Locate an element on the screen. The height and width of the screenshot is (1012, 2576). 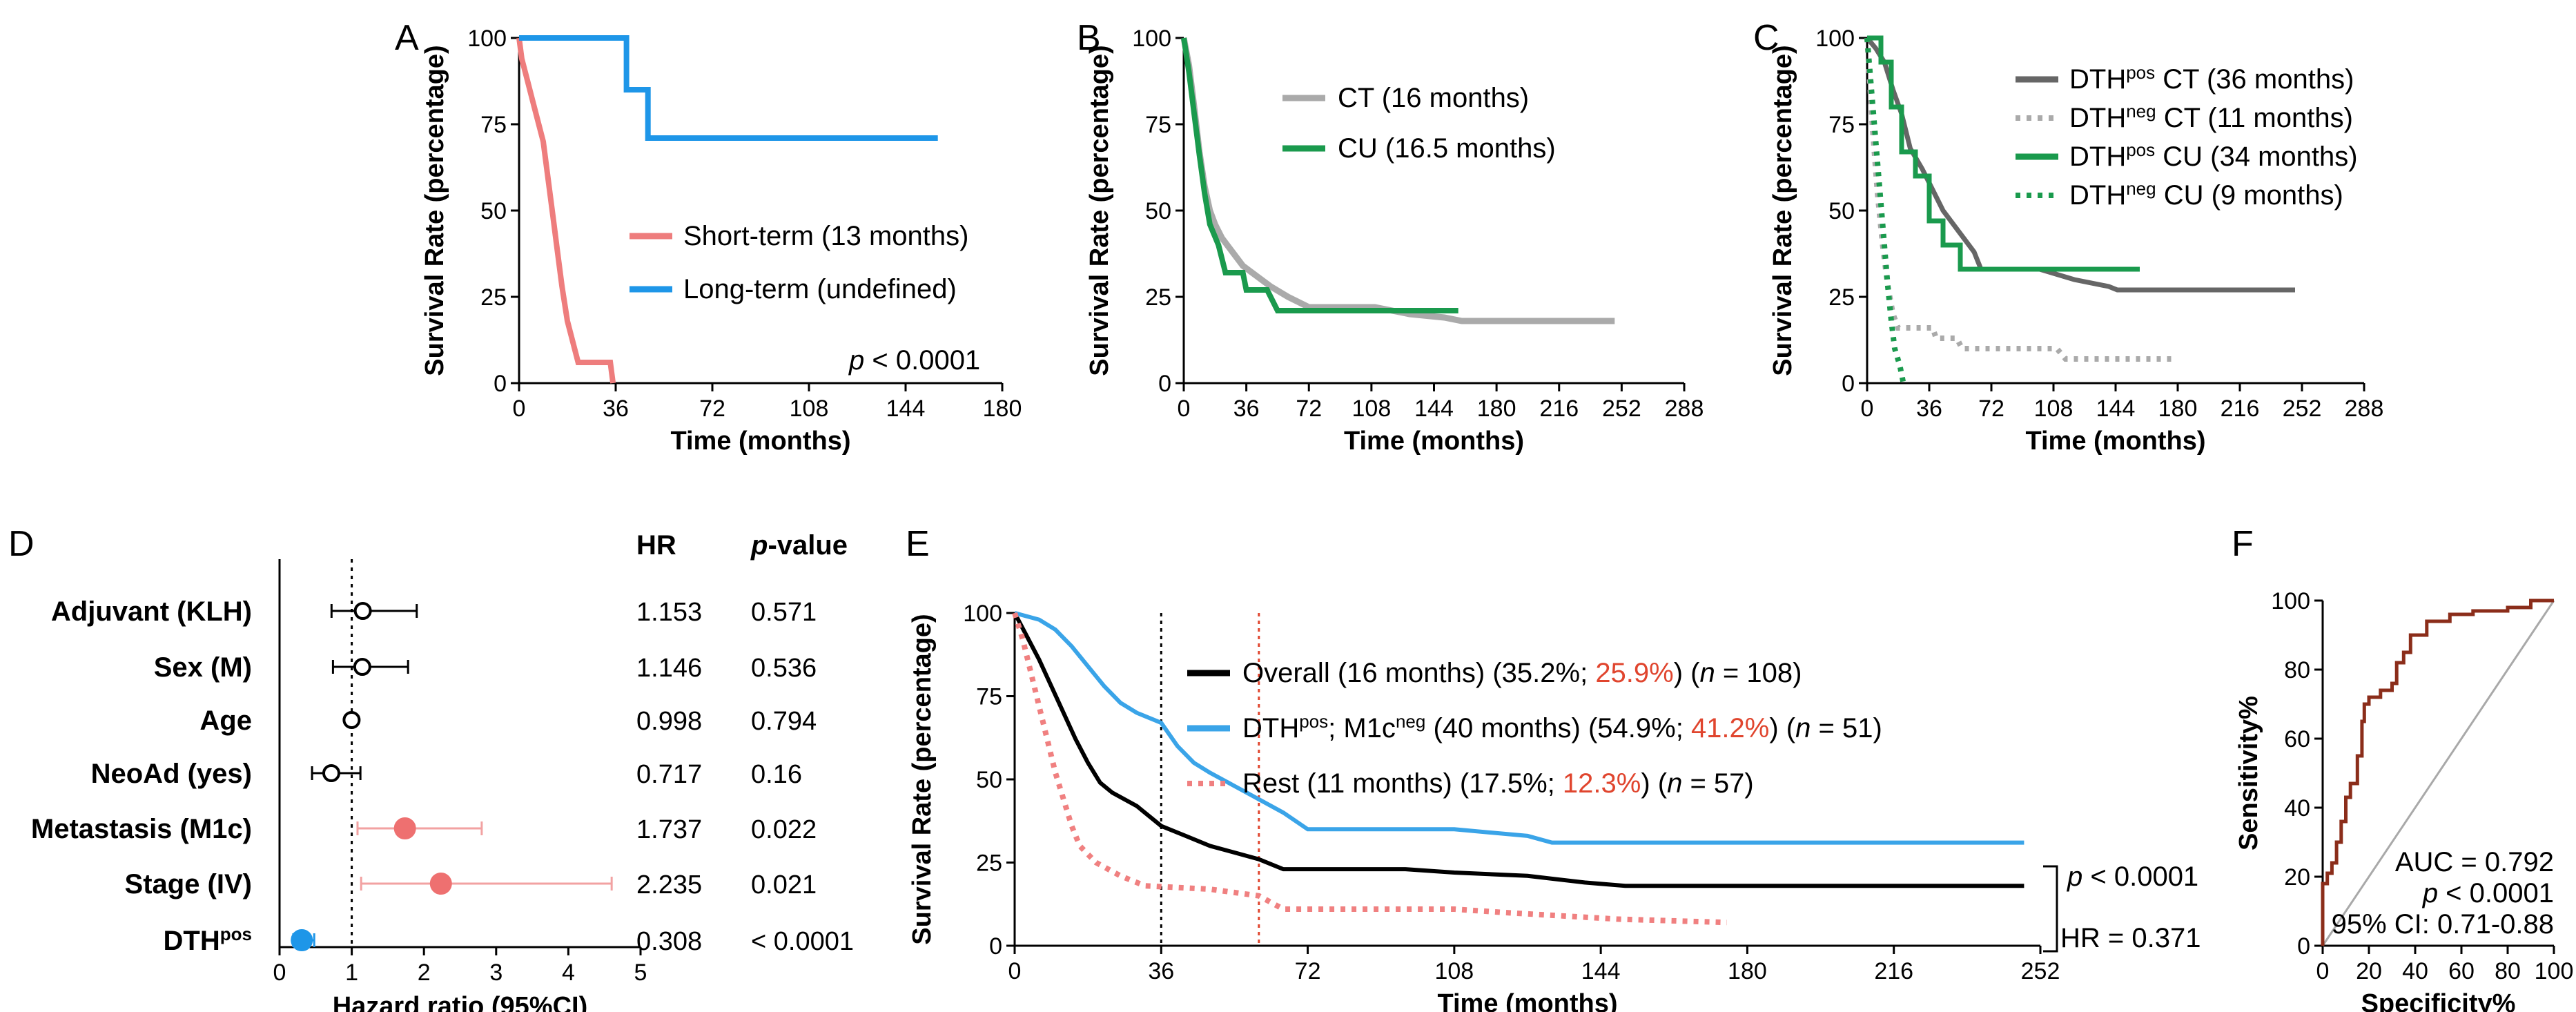
row-label: Age is located at coordinates (225, 721).